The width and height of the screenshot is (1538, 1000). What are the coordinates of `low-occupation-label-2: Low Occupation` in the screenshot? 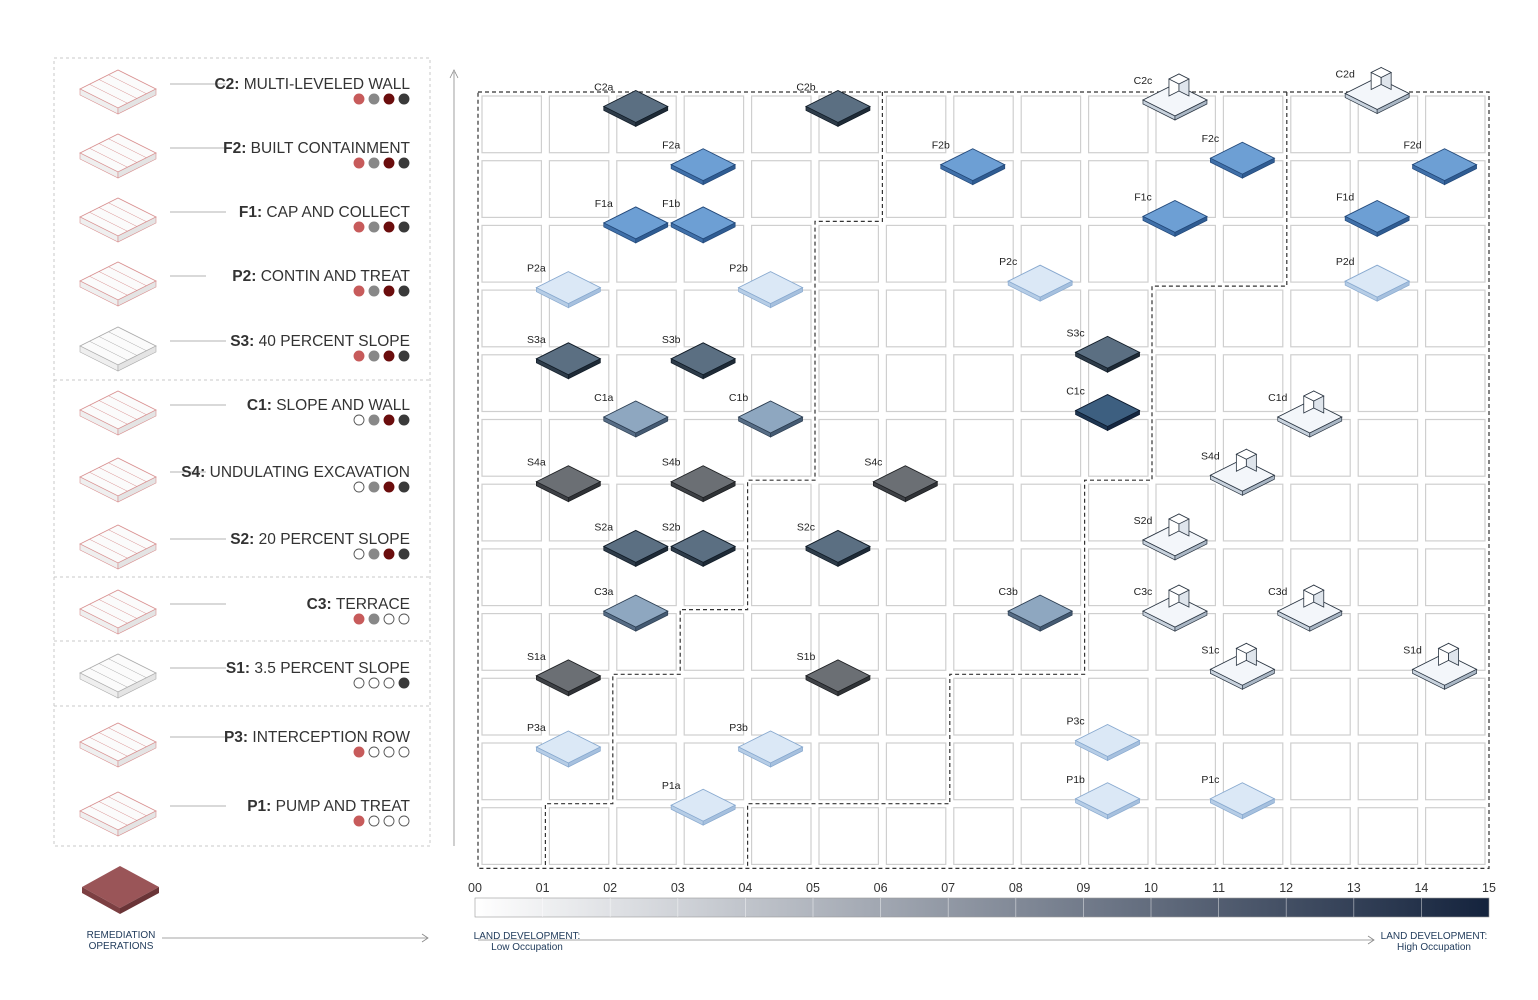 It's located at (527, 947).